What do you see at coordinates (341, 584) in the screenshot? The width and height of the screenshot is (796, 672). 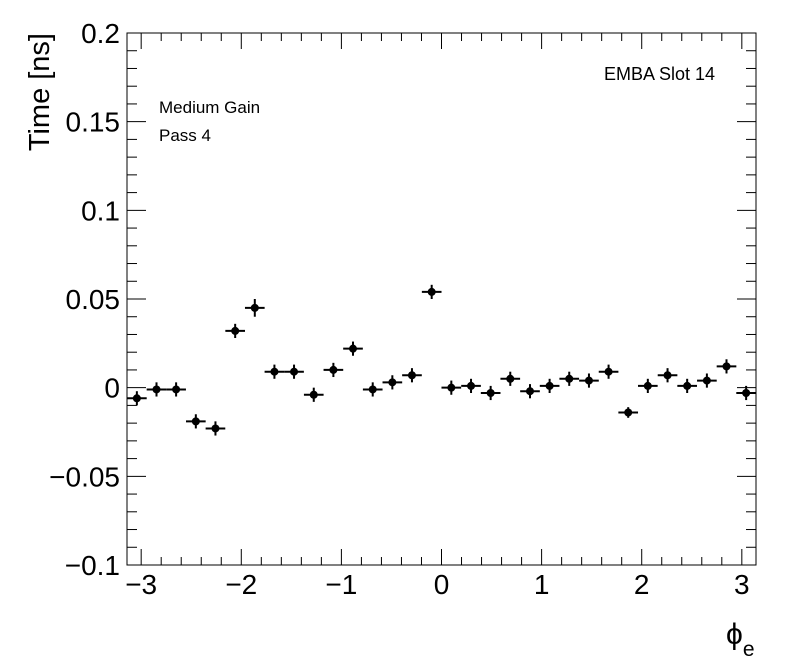 I see `x-tick-label: −1` at bounding box center [341, 584].